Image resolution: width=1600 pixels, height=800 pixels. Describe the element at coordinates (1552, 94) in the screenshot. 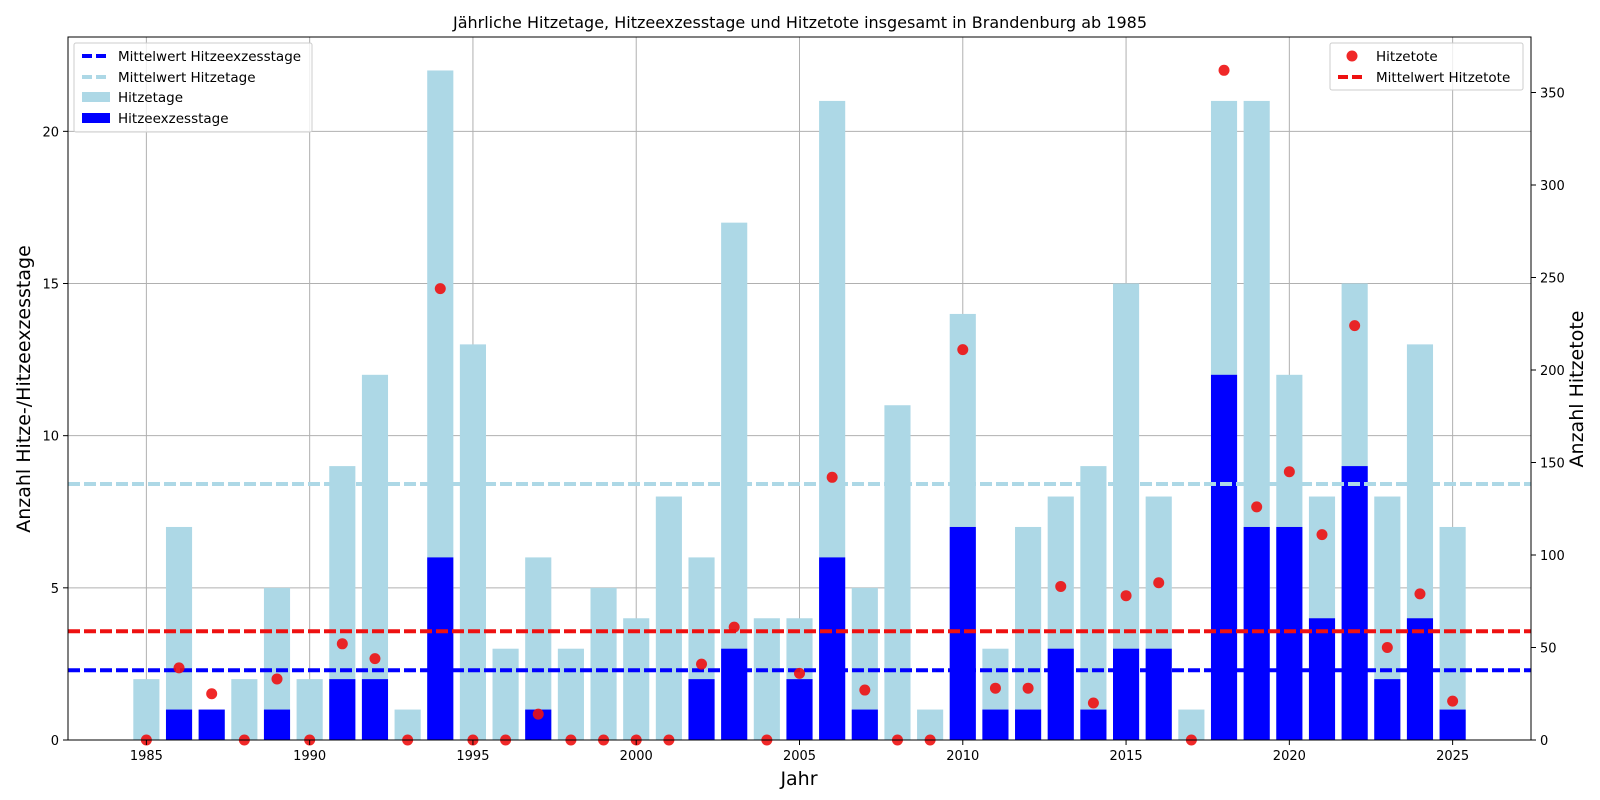

I see `y2-tick-label: 350` at that location.